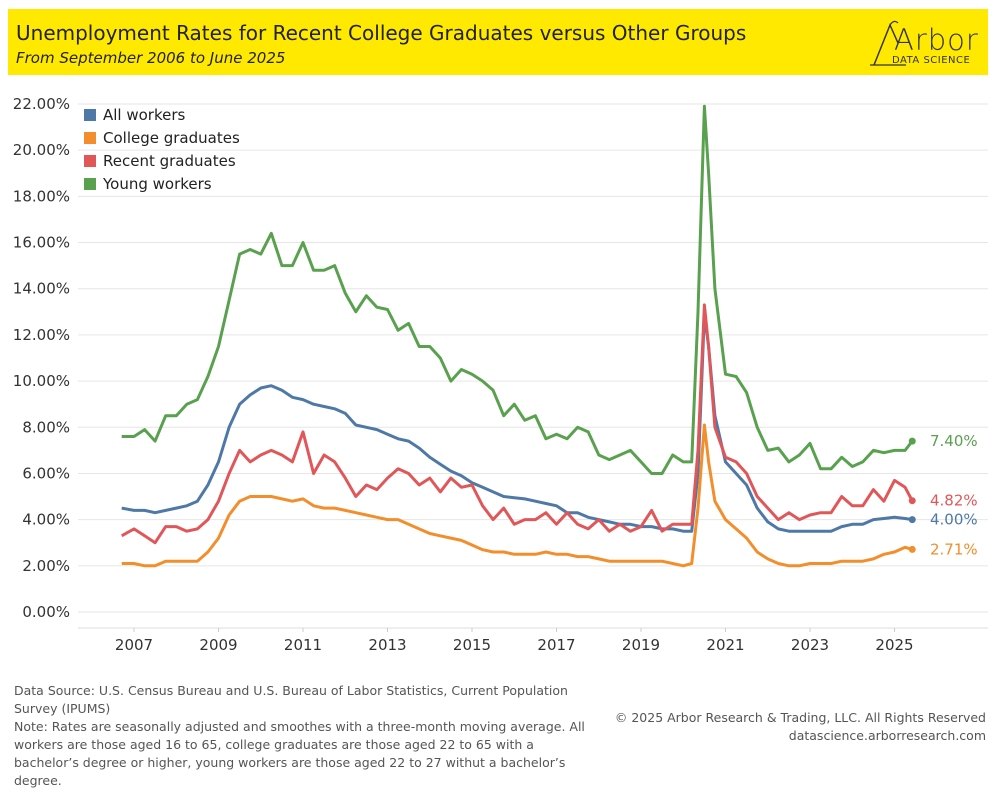 Image resolution: width=1000 pixels, height=800 pixels. Describe the element at coordinates (169, 160) in the screenshot. I see `legend-label: Recent graduates` at that location.